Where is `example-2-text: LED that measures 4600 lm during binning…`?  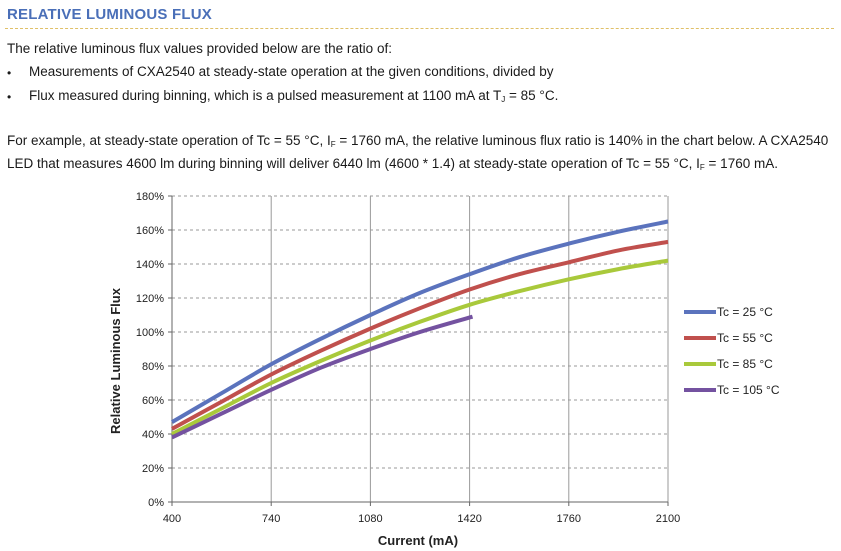
example-2-text: LED that measures 4600 lm during binning… is located at coordinates (353, 163).